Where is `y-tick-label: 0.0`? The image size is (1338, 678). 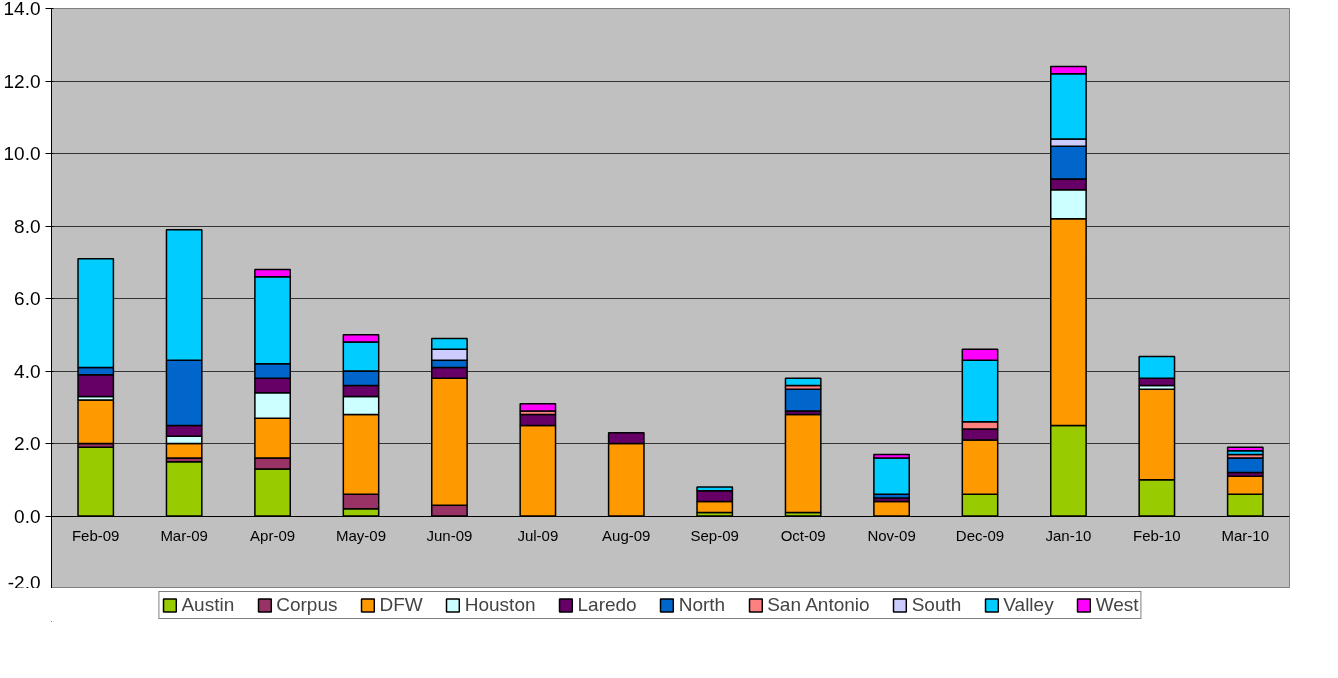
y-tick-label: 0.0 is located at coordinates (27, 516).